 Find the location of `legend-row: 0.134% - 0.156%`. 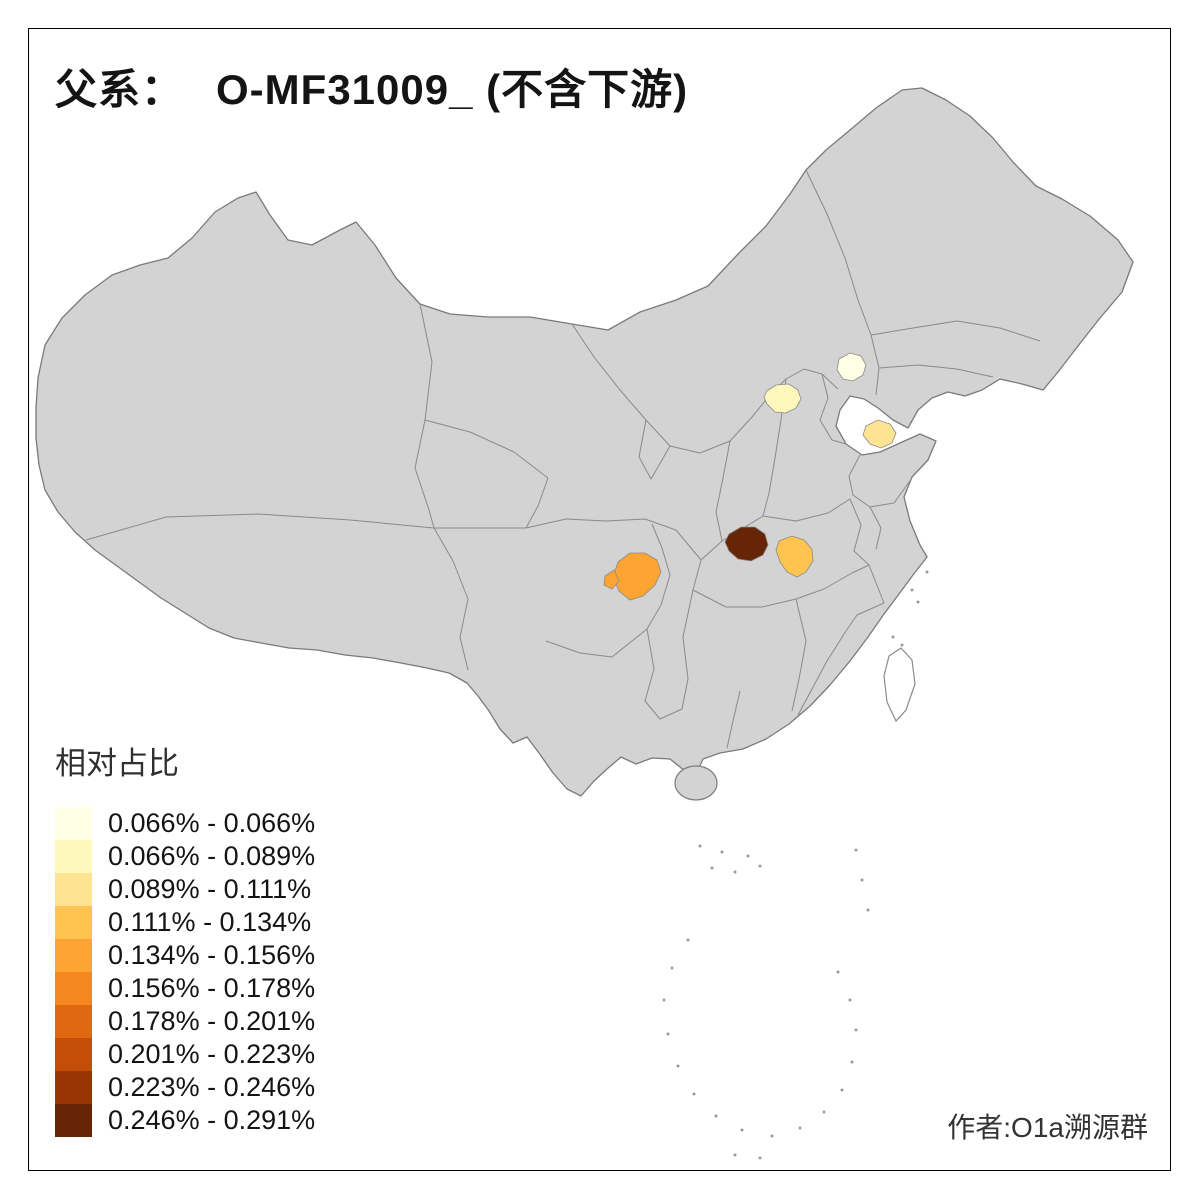

legend-row: 0.134% - 0.156% is located at coordinates (185, 955).